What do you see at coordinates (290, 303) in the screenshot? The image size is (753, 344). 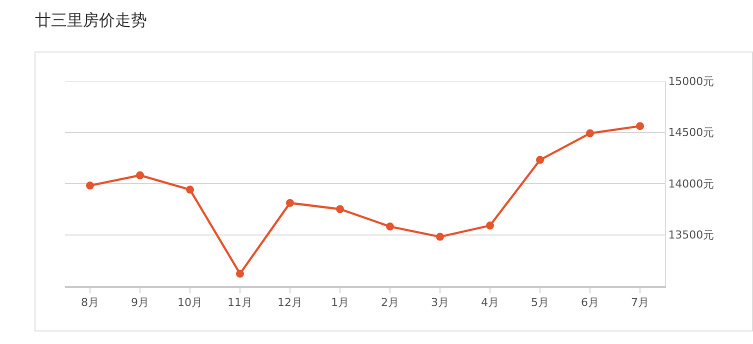 I see `x-tick-label: 12月` at bounding box center [290, 303].